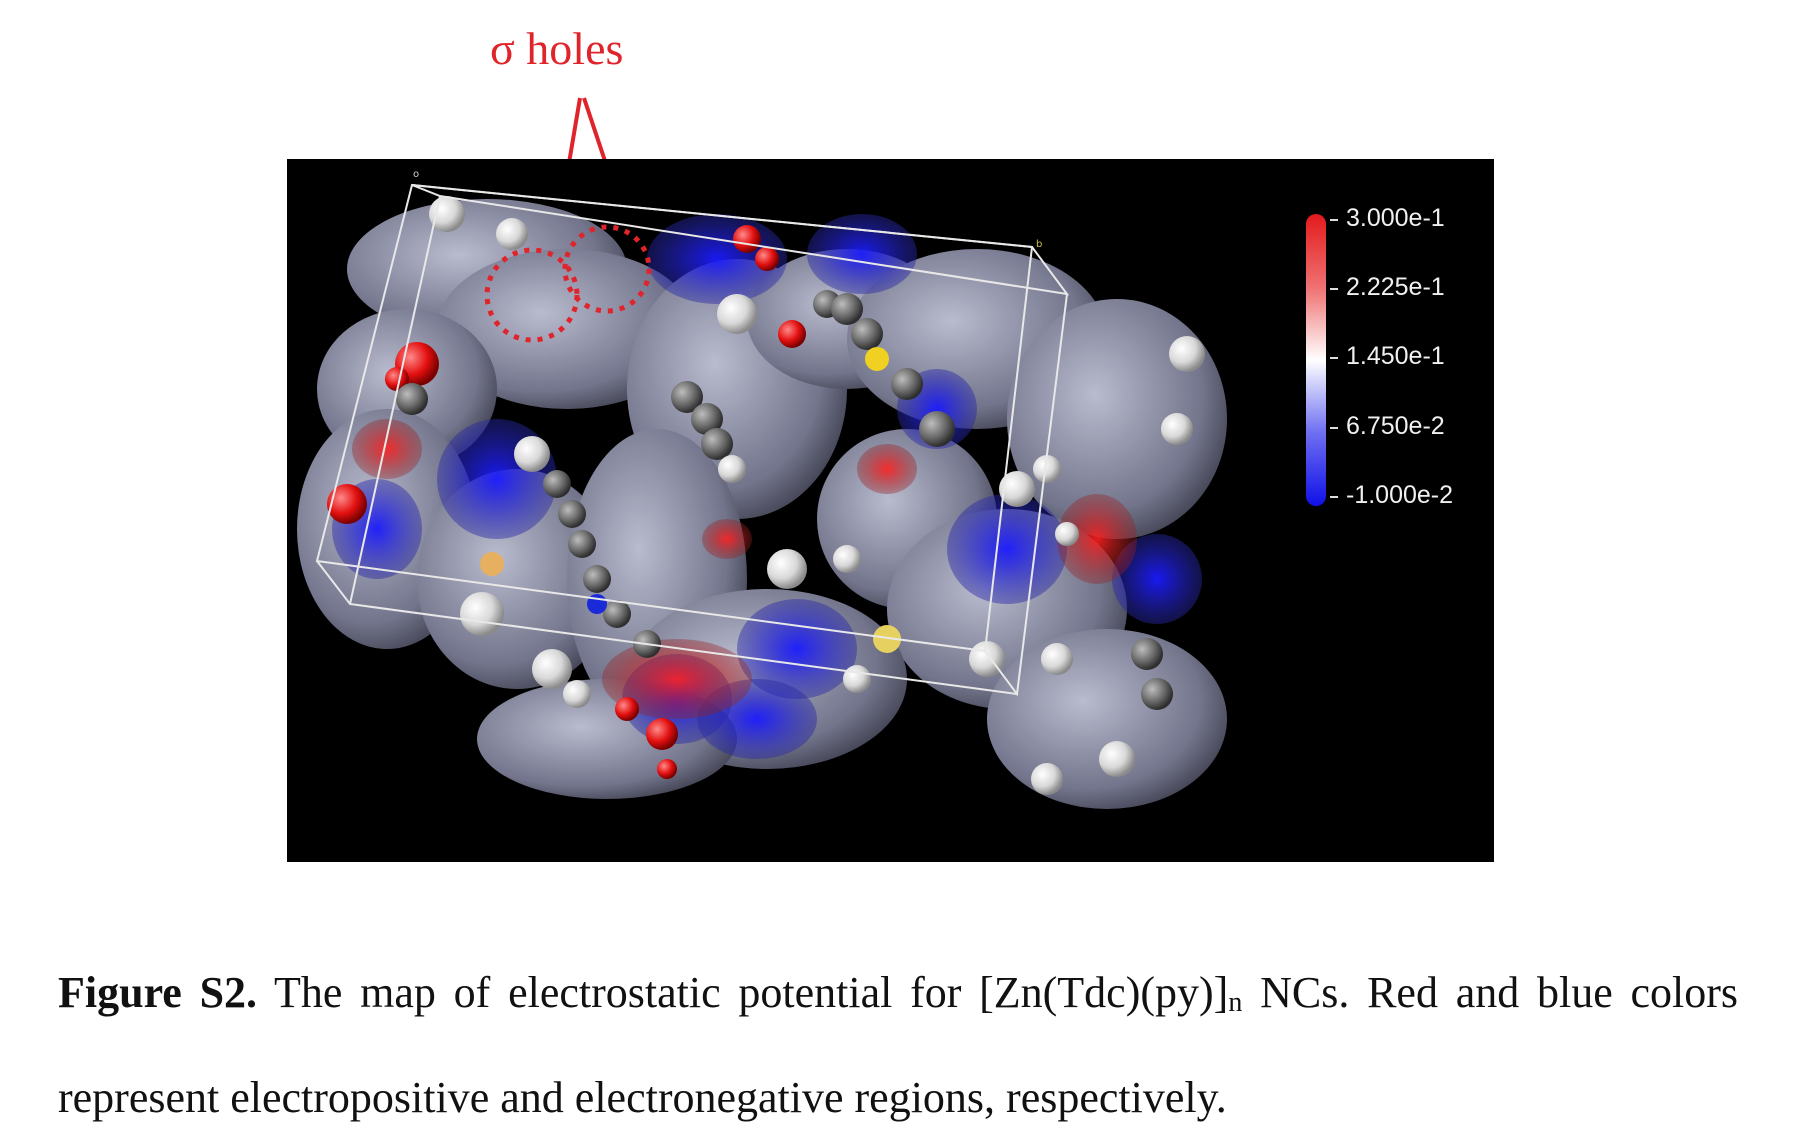 This screenshot has width=1797, height=1145. Describe the element at coordinates (744, 569) in the screenshot. I see `electropositive-regions` at that location.